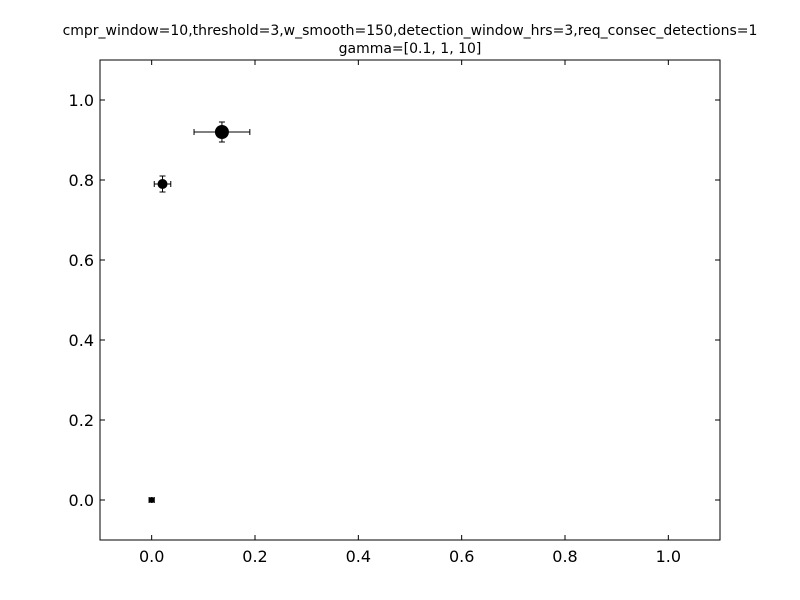 The image size is (800, 600). What do you see at coordinates (358, 556) in the screenshot?
I see `x-tick-label: 0.4` at bounding box center [358, 556].